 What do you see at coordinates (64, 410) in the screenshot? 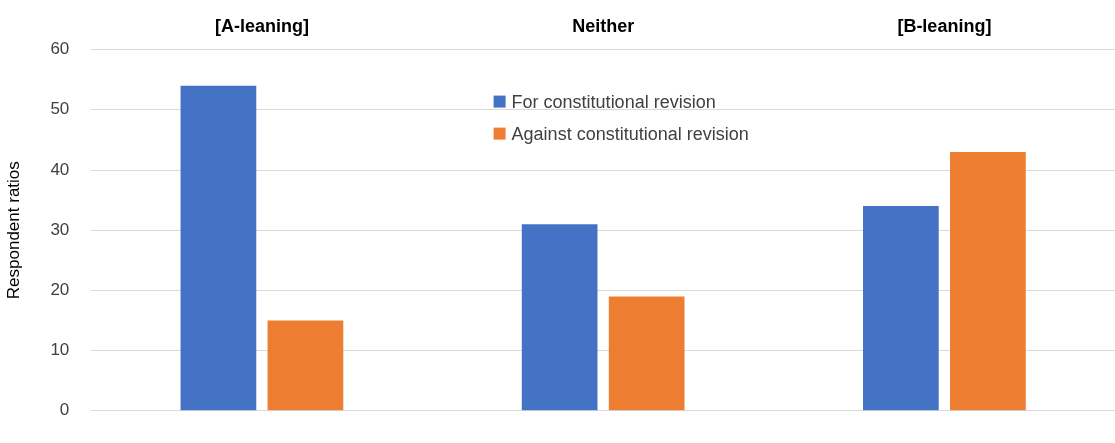
I see `y-tick-label: 0` at bounding box center [64, 410].